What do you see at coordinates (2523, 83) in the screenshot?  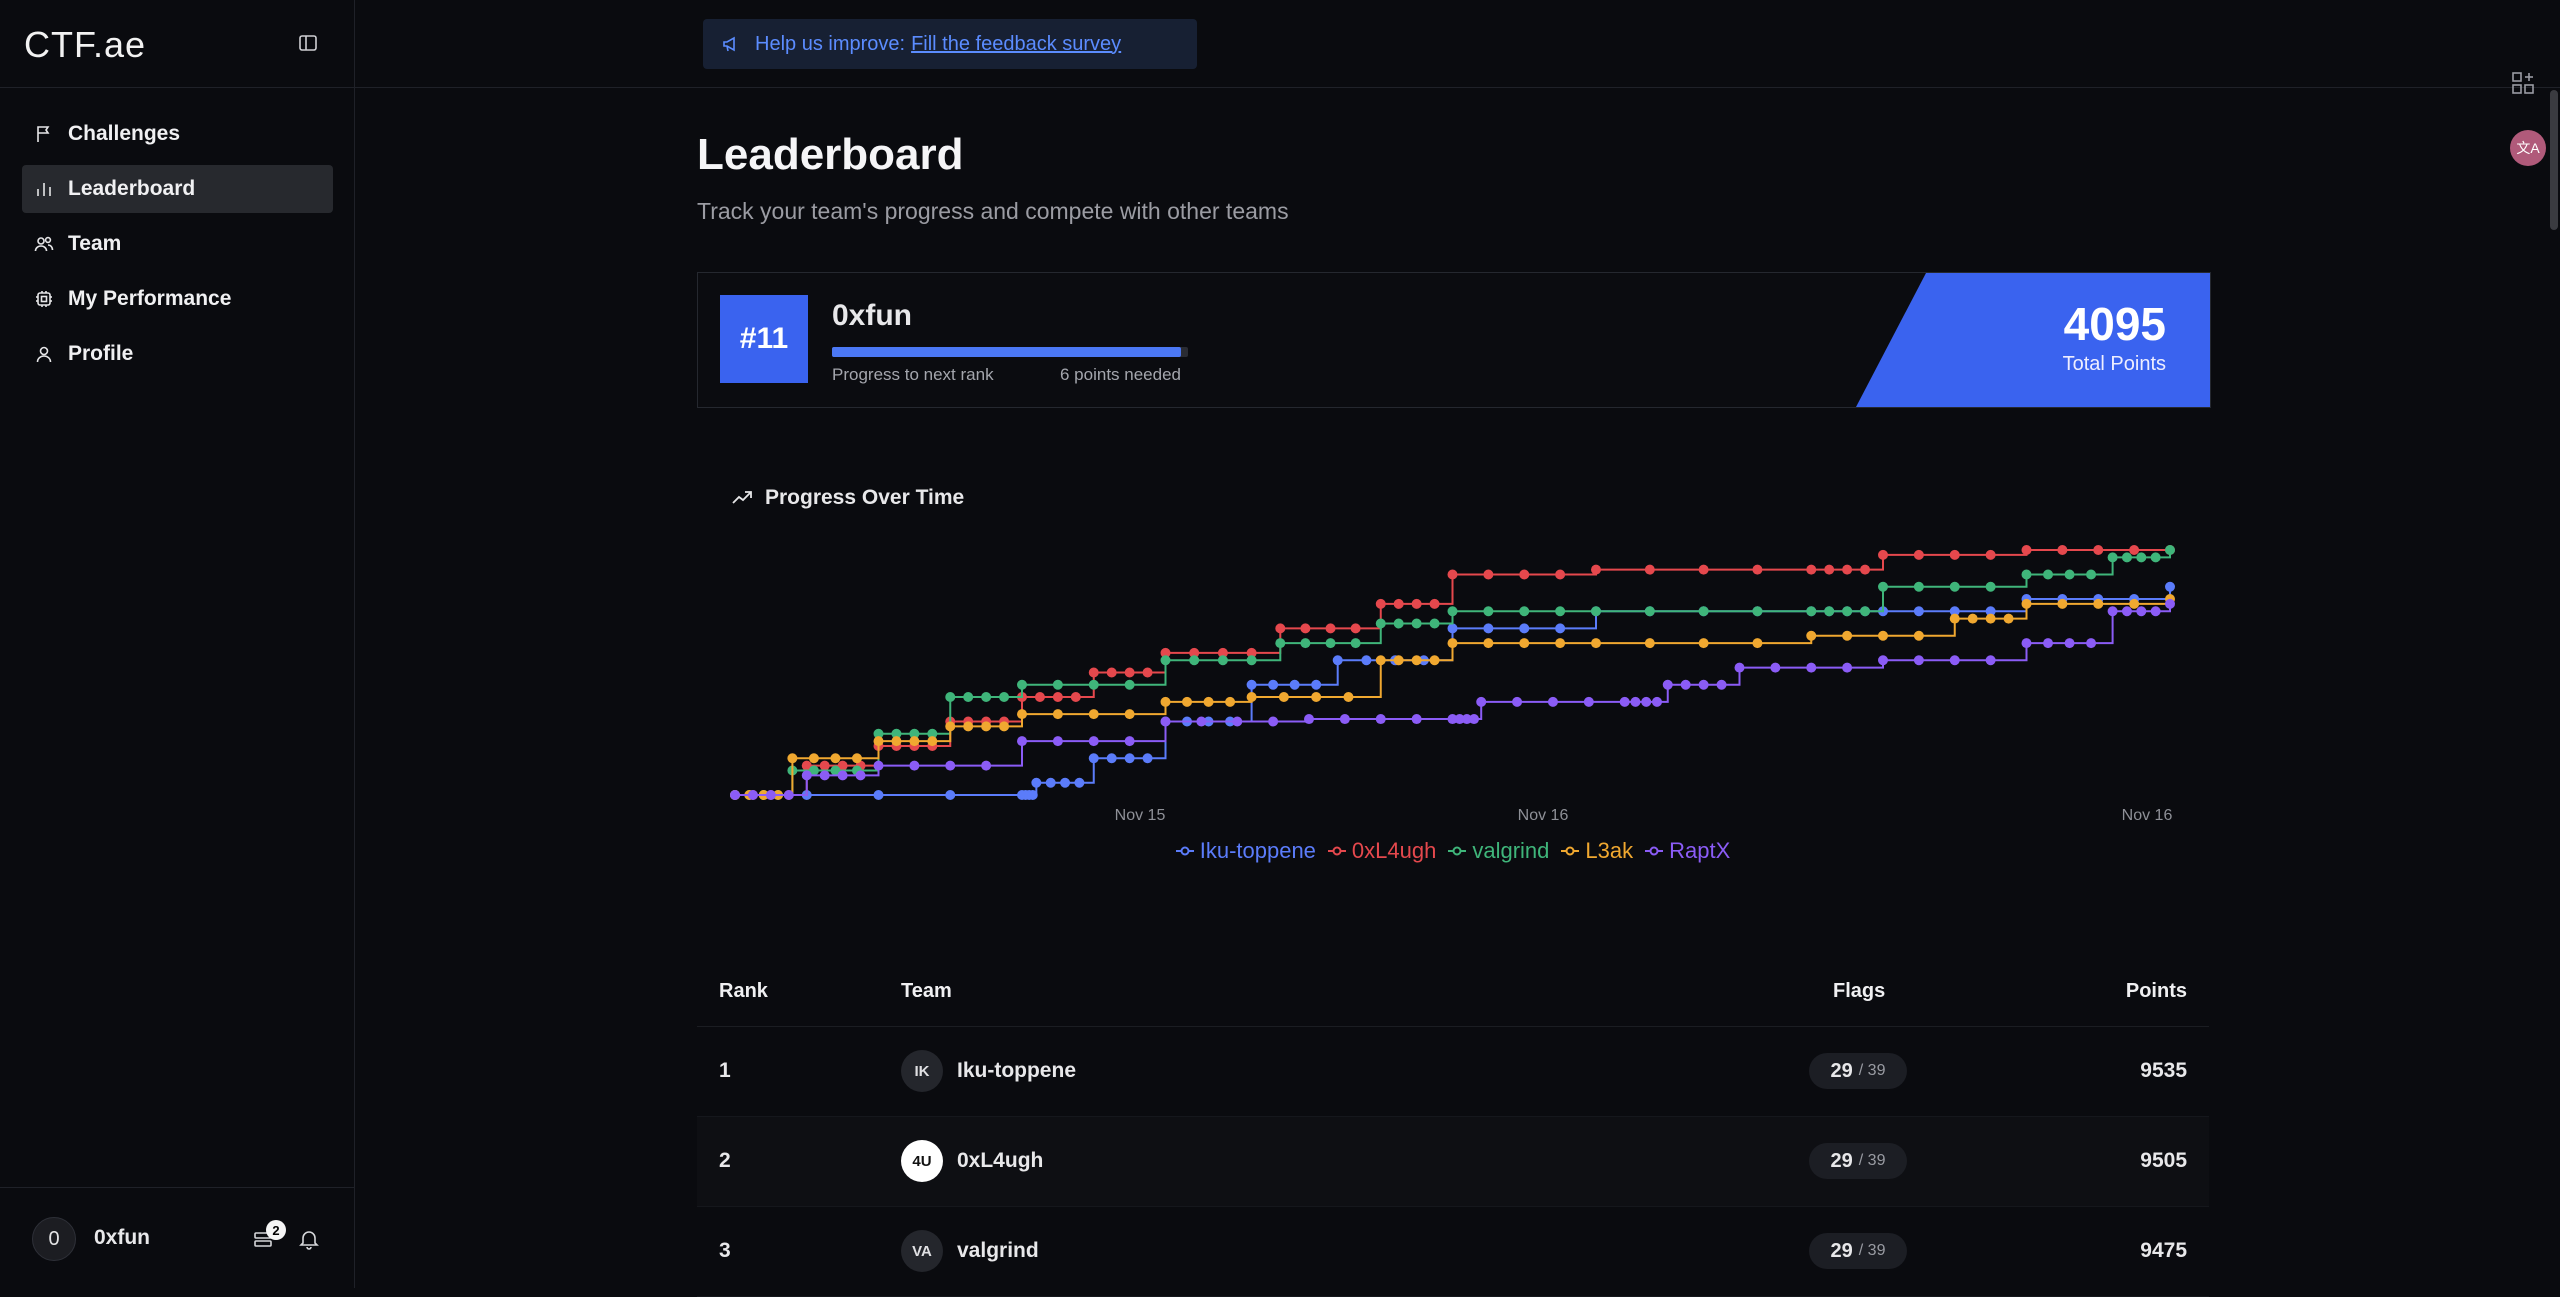 I see `apps-add-icon` at bounding box center [2523, 83].